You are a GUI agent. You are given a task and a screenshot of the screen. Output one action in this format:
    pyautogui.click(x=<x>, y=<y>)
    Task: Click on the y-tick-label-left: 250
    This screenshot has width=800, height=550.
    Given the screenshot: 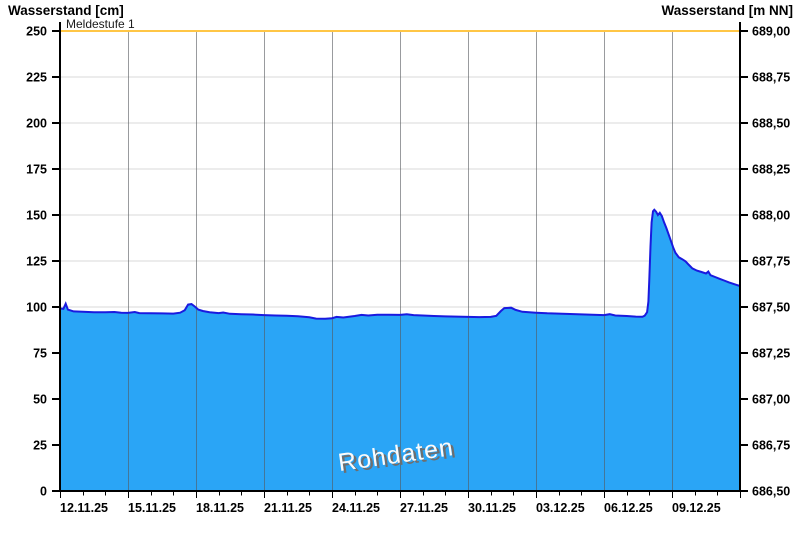 What is the action you would take?
    pyautogui.click(x=36, y=32)
    